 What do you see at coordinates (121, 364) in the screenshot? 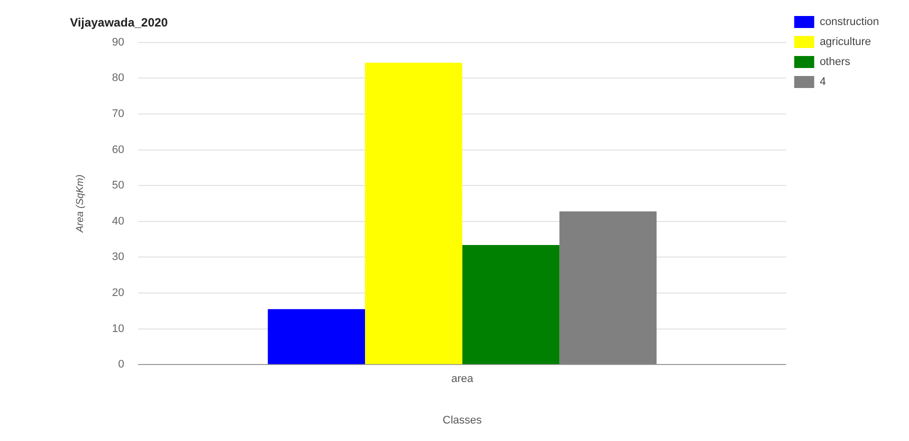
I see `y-tick-label: 0` at bounding box center [121, 364].